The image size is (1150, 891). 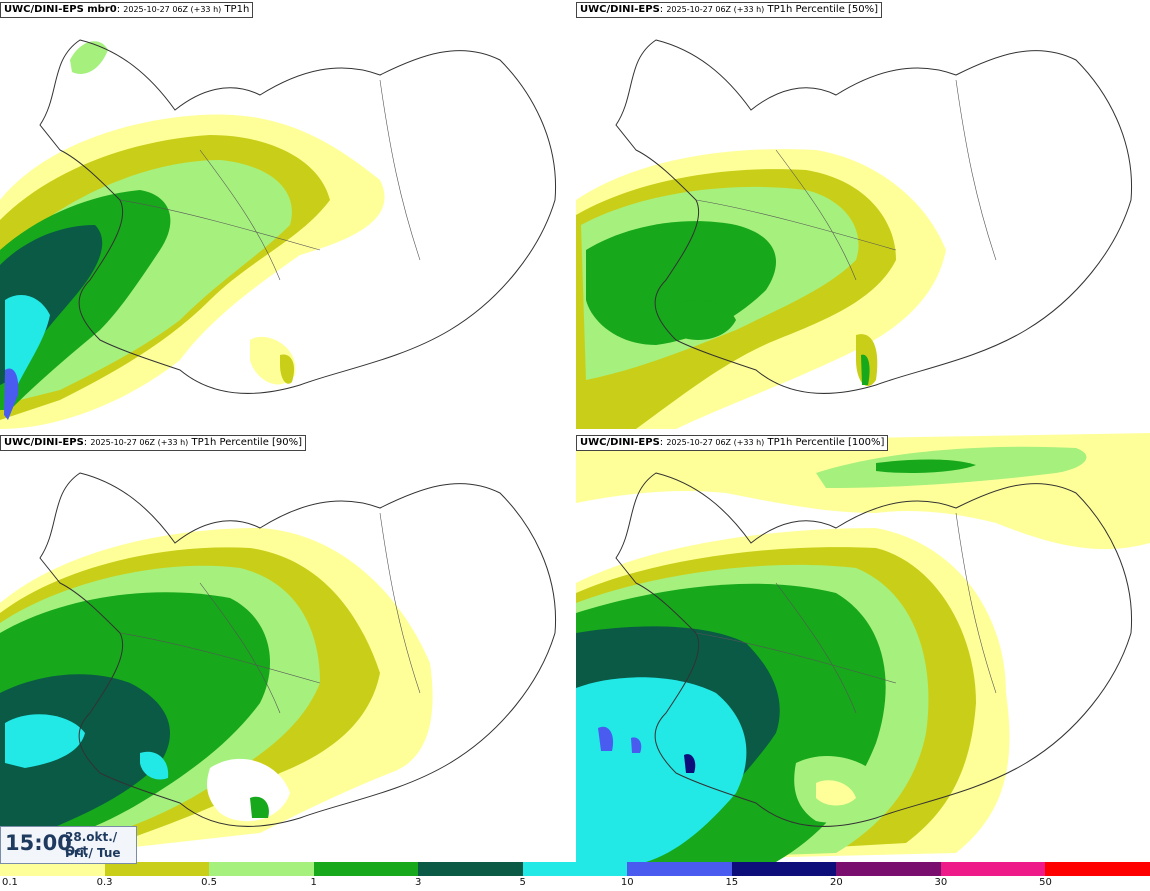 What do you see at coordinates (104, 882) in the screenshot?
I see `colorbar-label: 0.3` at bounding box center [104, 882].